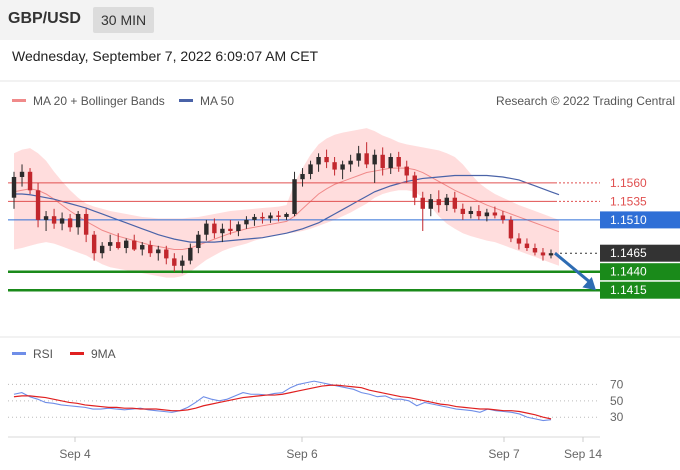  What do you see at coordinates (504, 454) in the screenshot?
I see `x-tick-label: Sep 7` at bounding box center [504, 454].